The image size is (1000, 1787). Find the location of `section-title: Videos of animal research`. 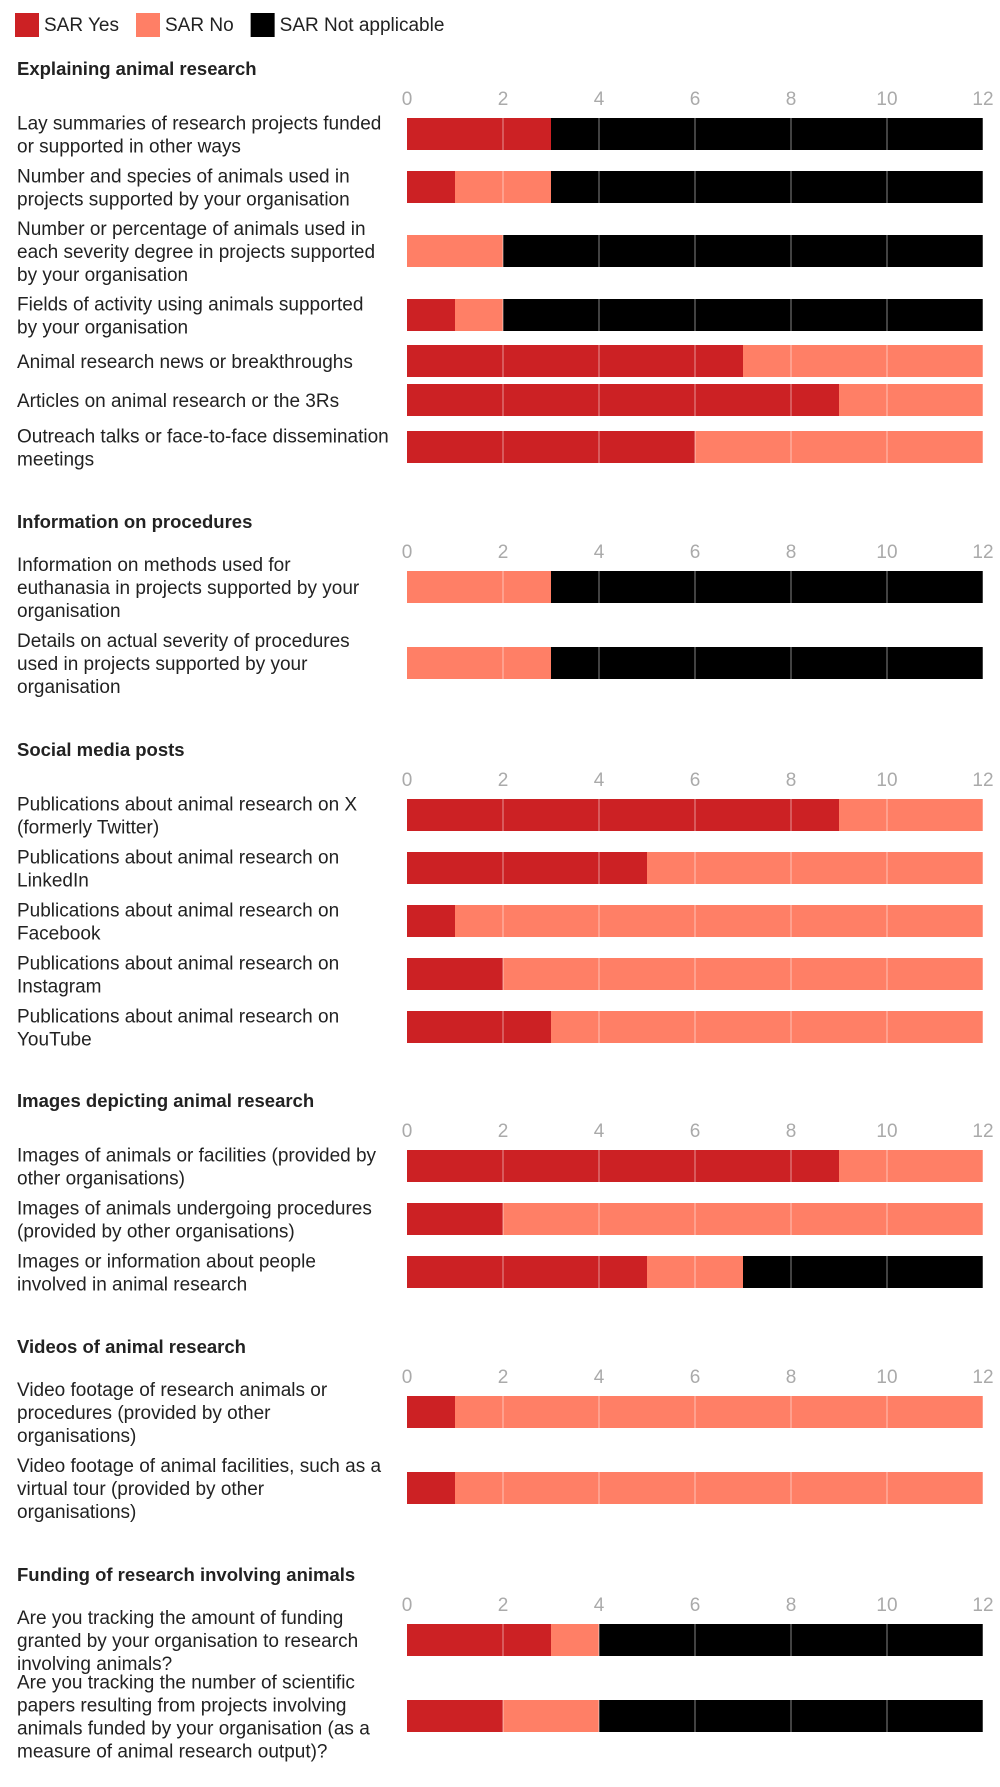

section-title: Videos of animal research is located at coordinates (131, 1346).